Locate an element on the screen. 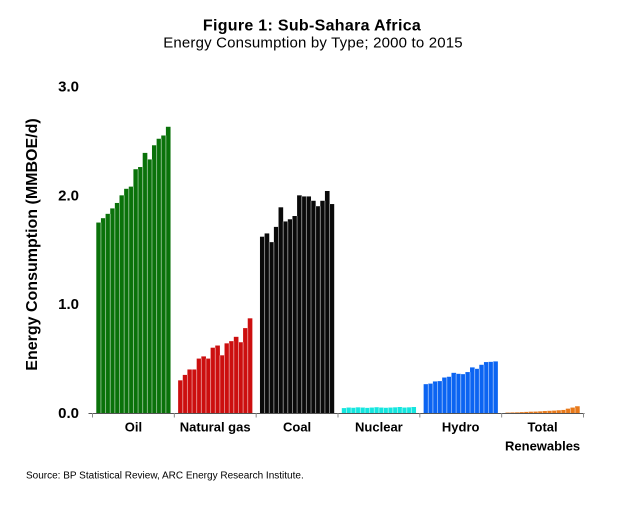 The width and height of the screenshot is (620, 507). svg-text: Oil is located at coordinates (133, 427).